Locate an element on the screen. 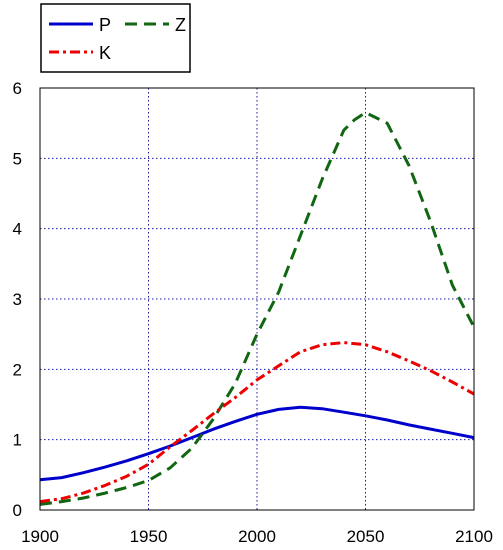  x-tick-label-1950: 1950 is located at coordinates (149, 536).